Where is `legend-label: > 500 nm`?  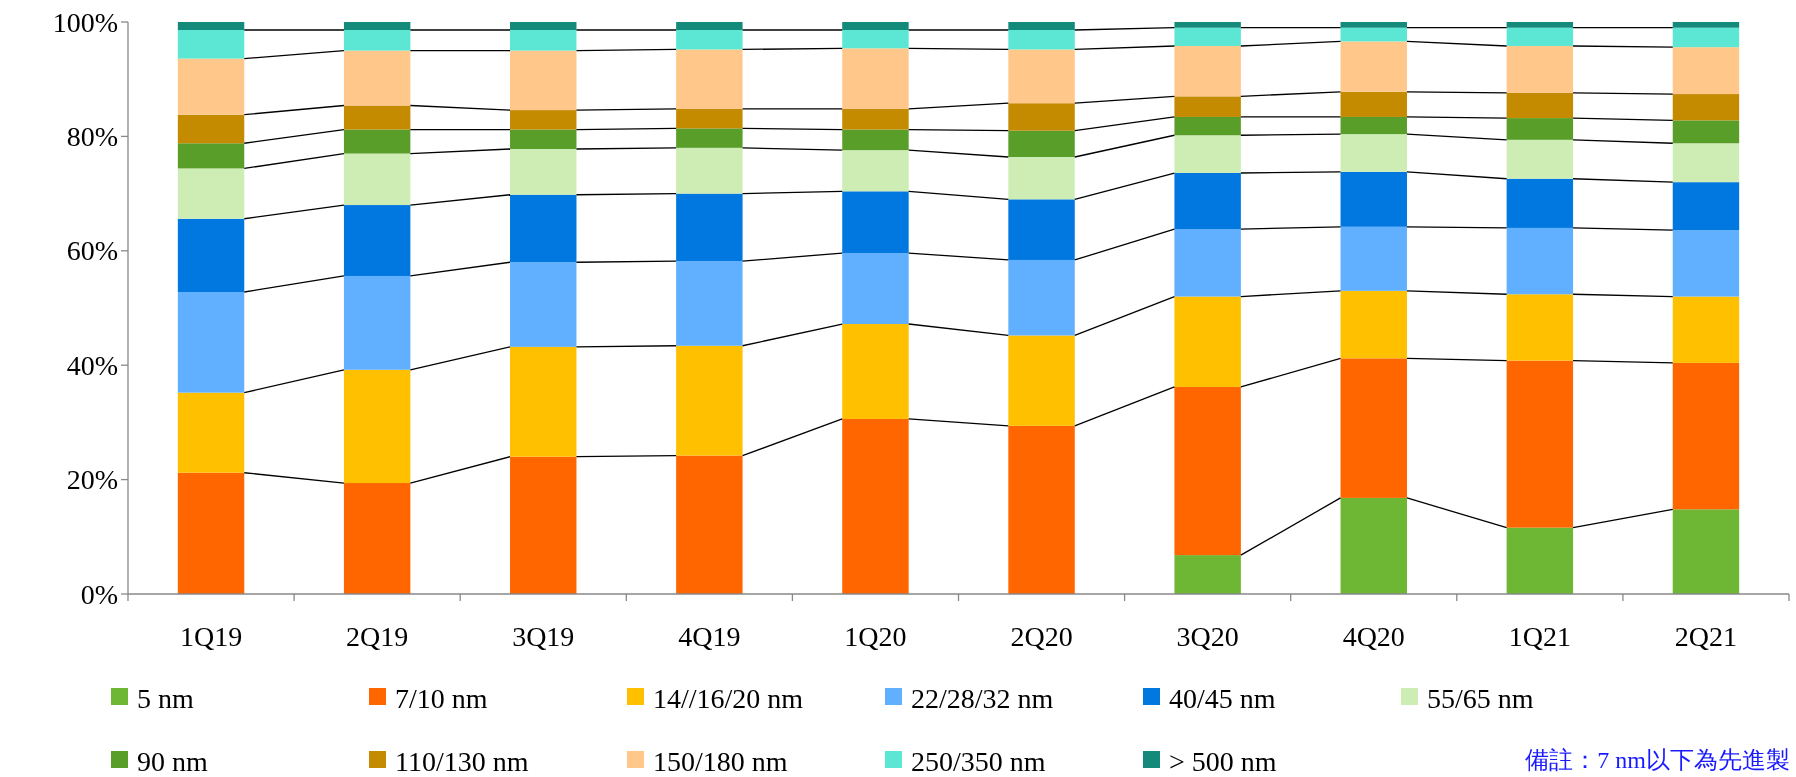 legend-label: > 500 nm is located at coordinates (1223, 761).